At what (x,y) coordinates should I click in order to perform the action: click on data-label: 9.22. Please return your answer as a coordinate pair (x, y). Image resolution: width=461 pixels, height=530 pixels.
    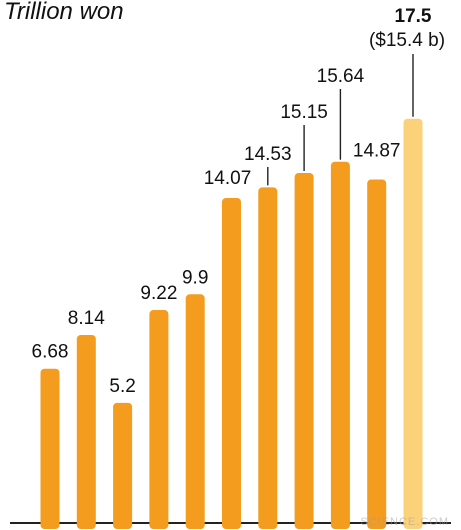
    Looking at the image, I should click on (158, 293).